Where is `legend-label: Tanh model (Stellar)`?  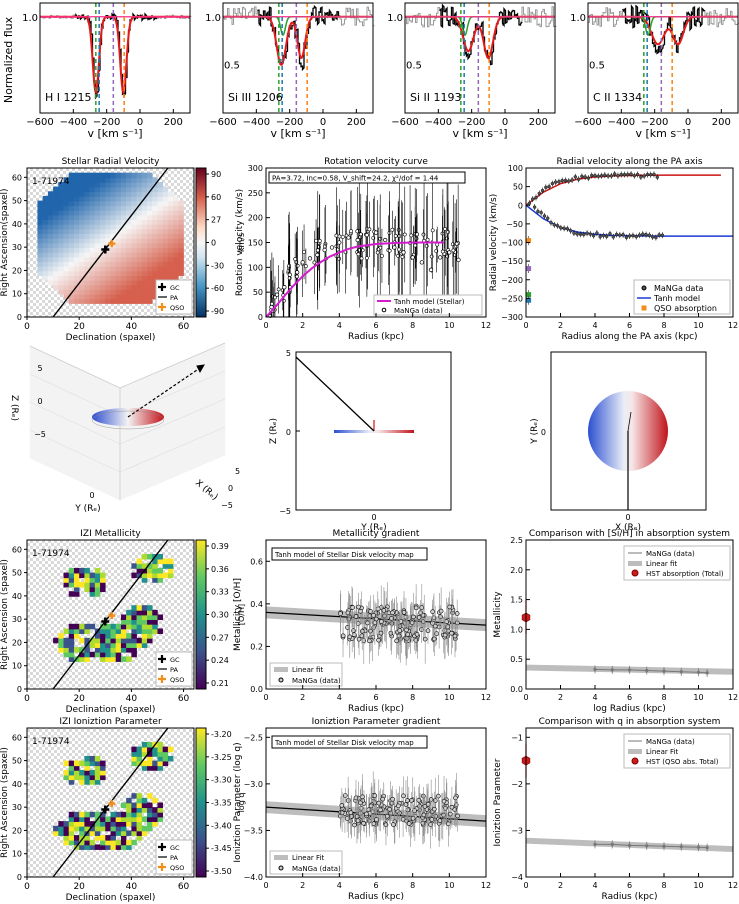
legend-label: Tanh model (Stellar) is located at coordinates (429, 302).